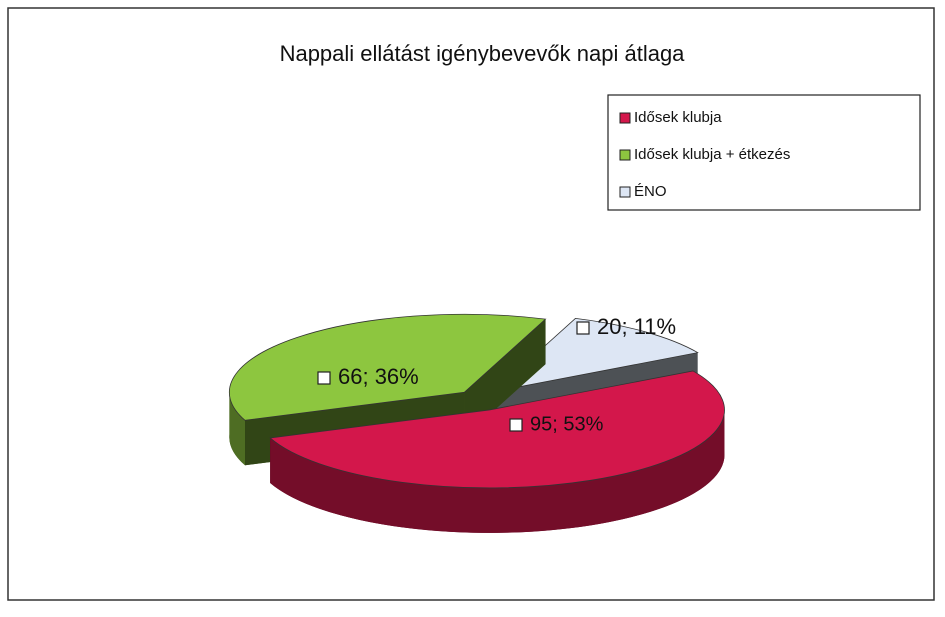 This screenshot has height=617, width=945. Describe the element at coordinates (636, 326) in the screenshot. I see `data-label: 20; 11%` at that location.